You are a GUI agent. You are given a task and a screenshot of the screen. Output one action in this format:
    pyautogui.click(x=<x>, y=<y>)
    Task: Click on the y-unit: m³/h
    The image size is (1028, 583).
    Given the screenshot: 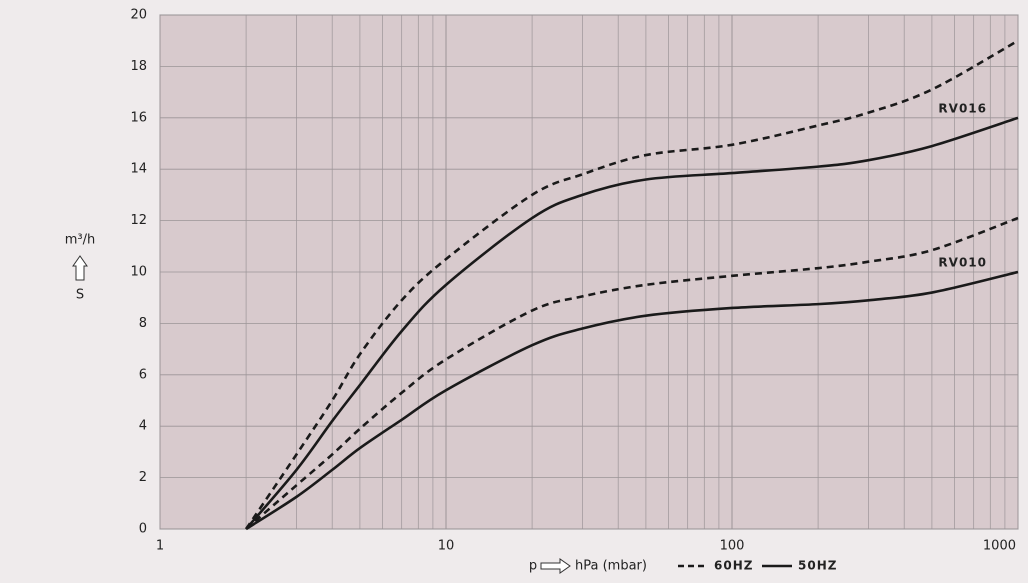 What is the action you would take?
    pyautogui.click(x=80, y=240)
    